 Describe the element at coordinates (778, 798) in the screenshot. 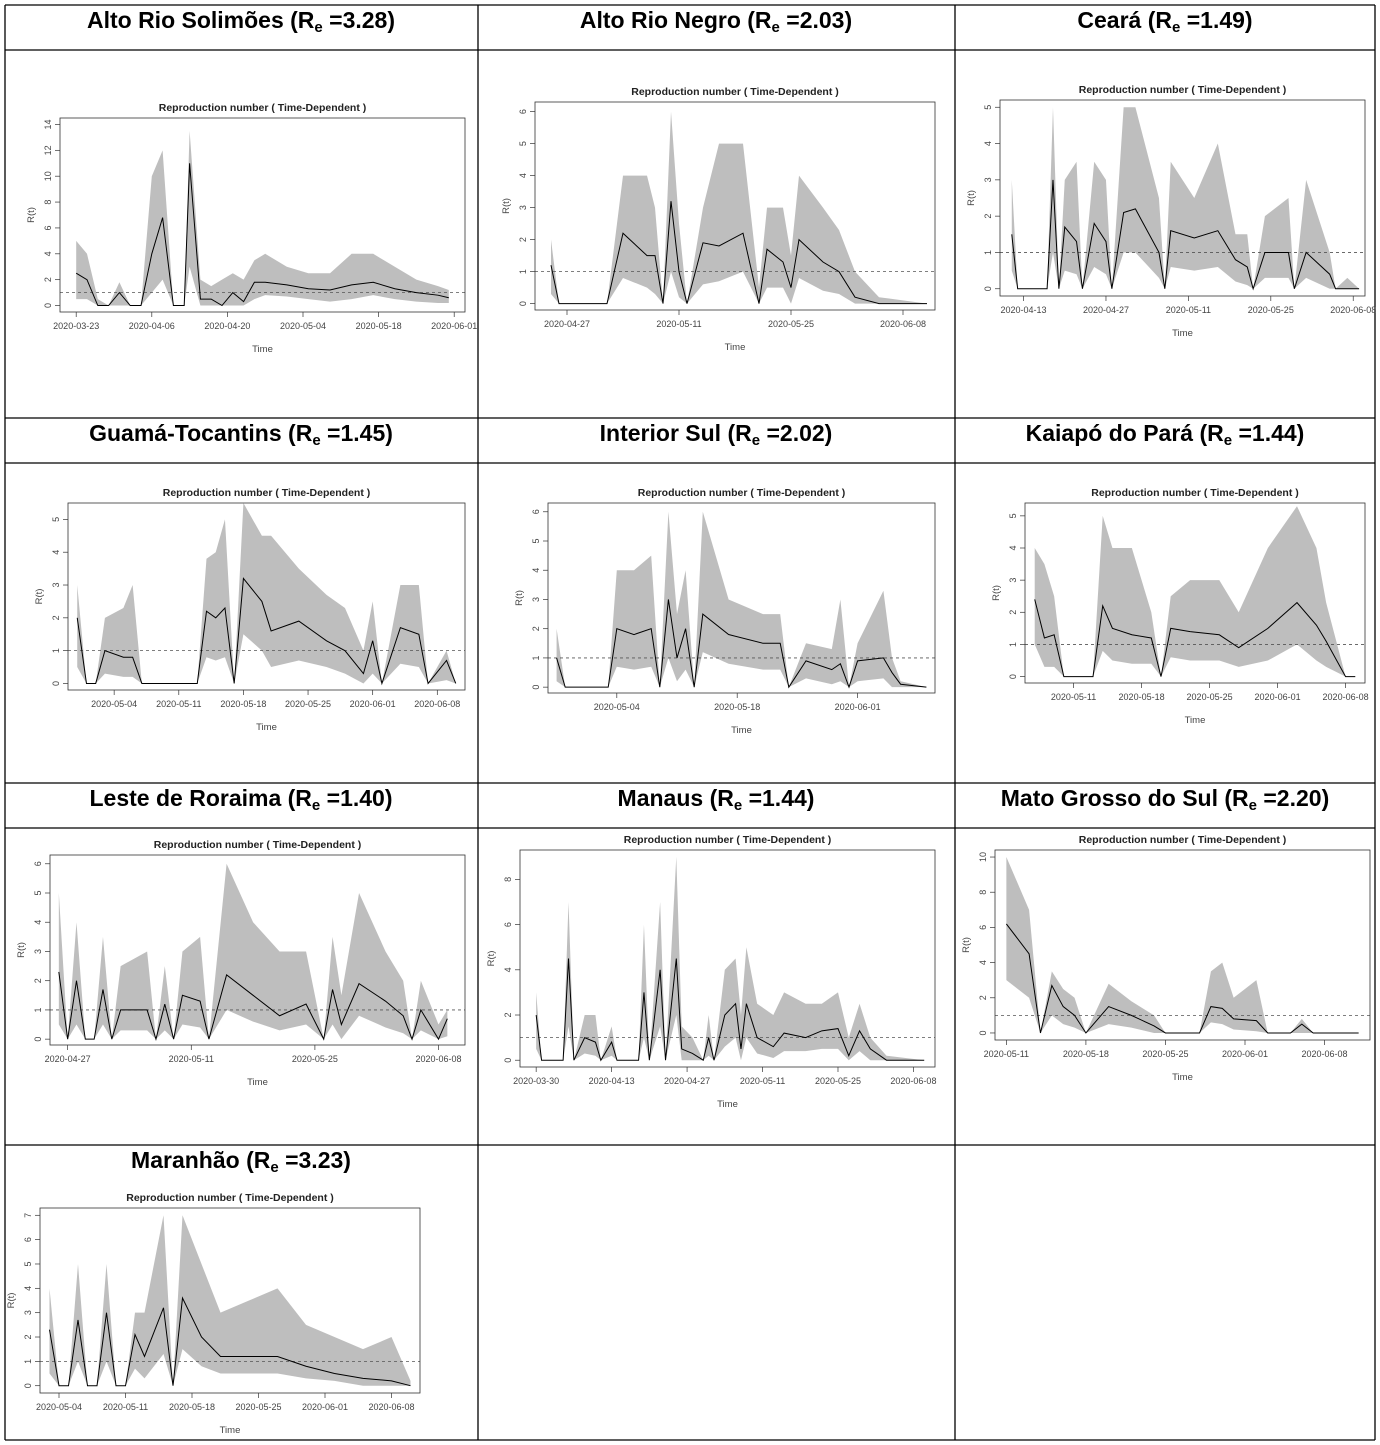

I see `title-part: =1.44)` at that location.